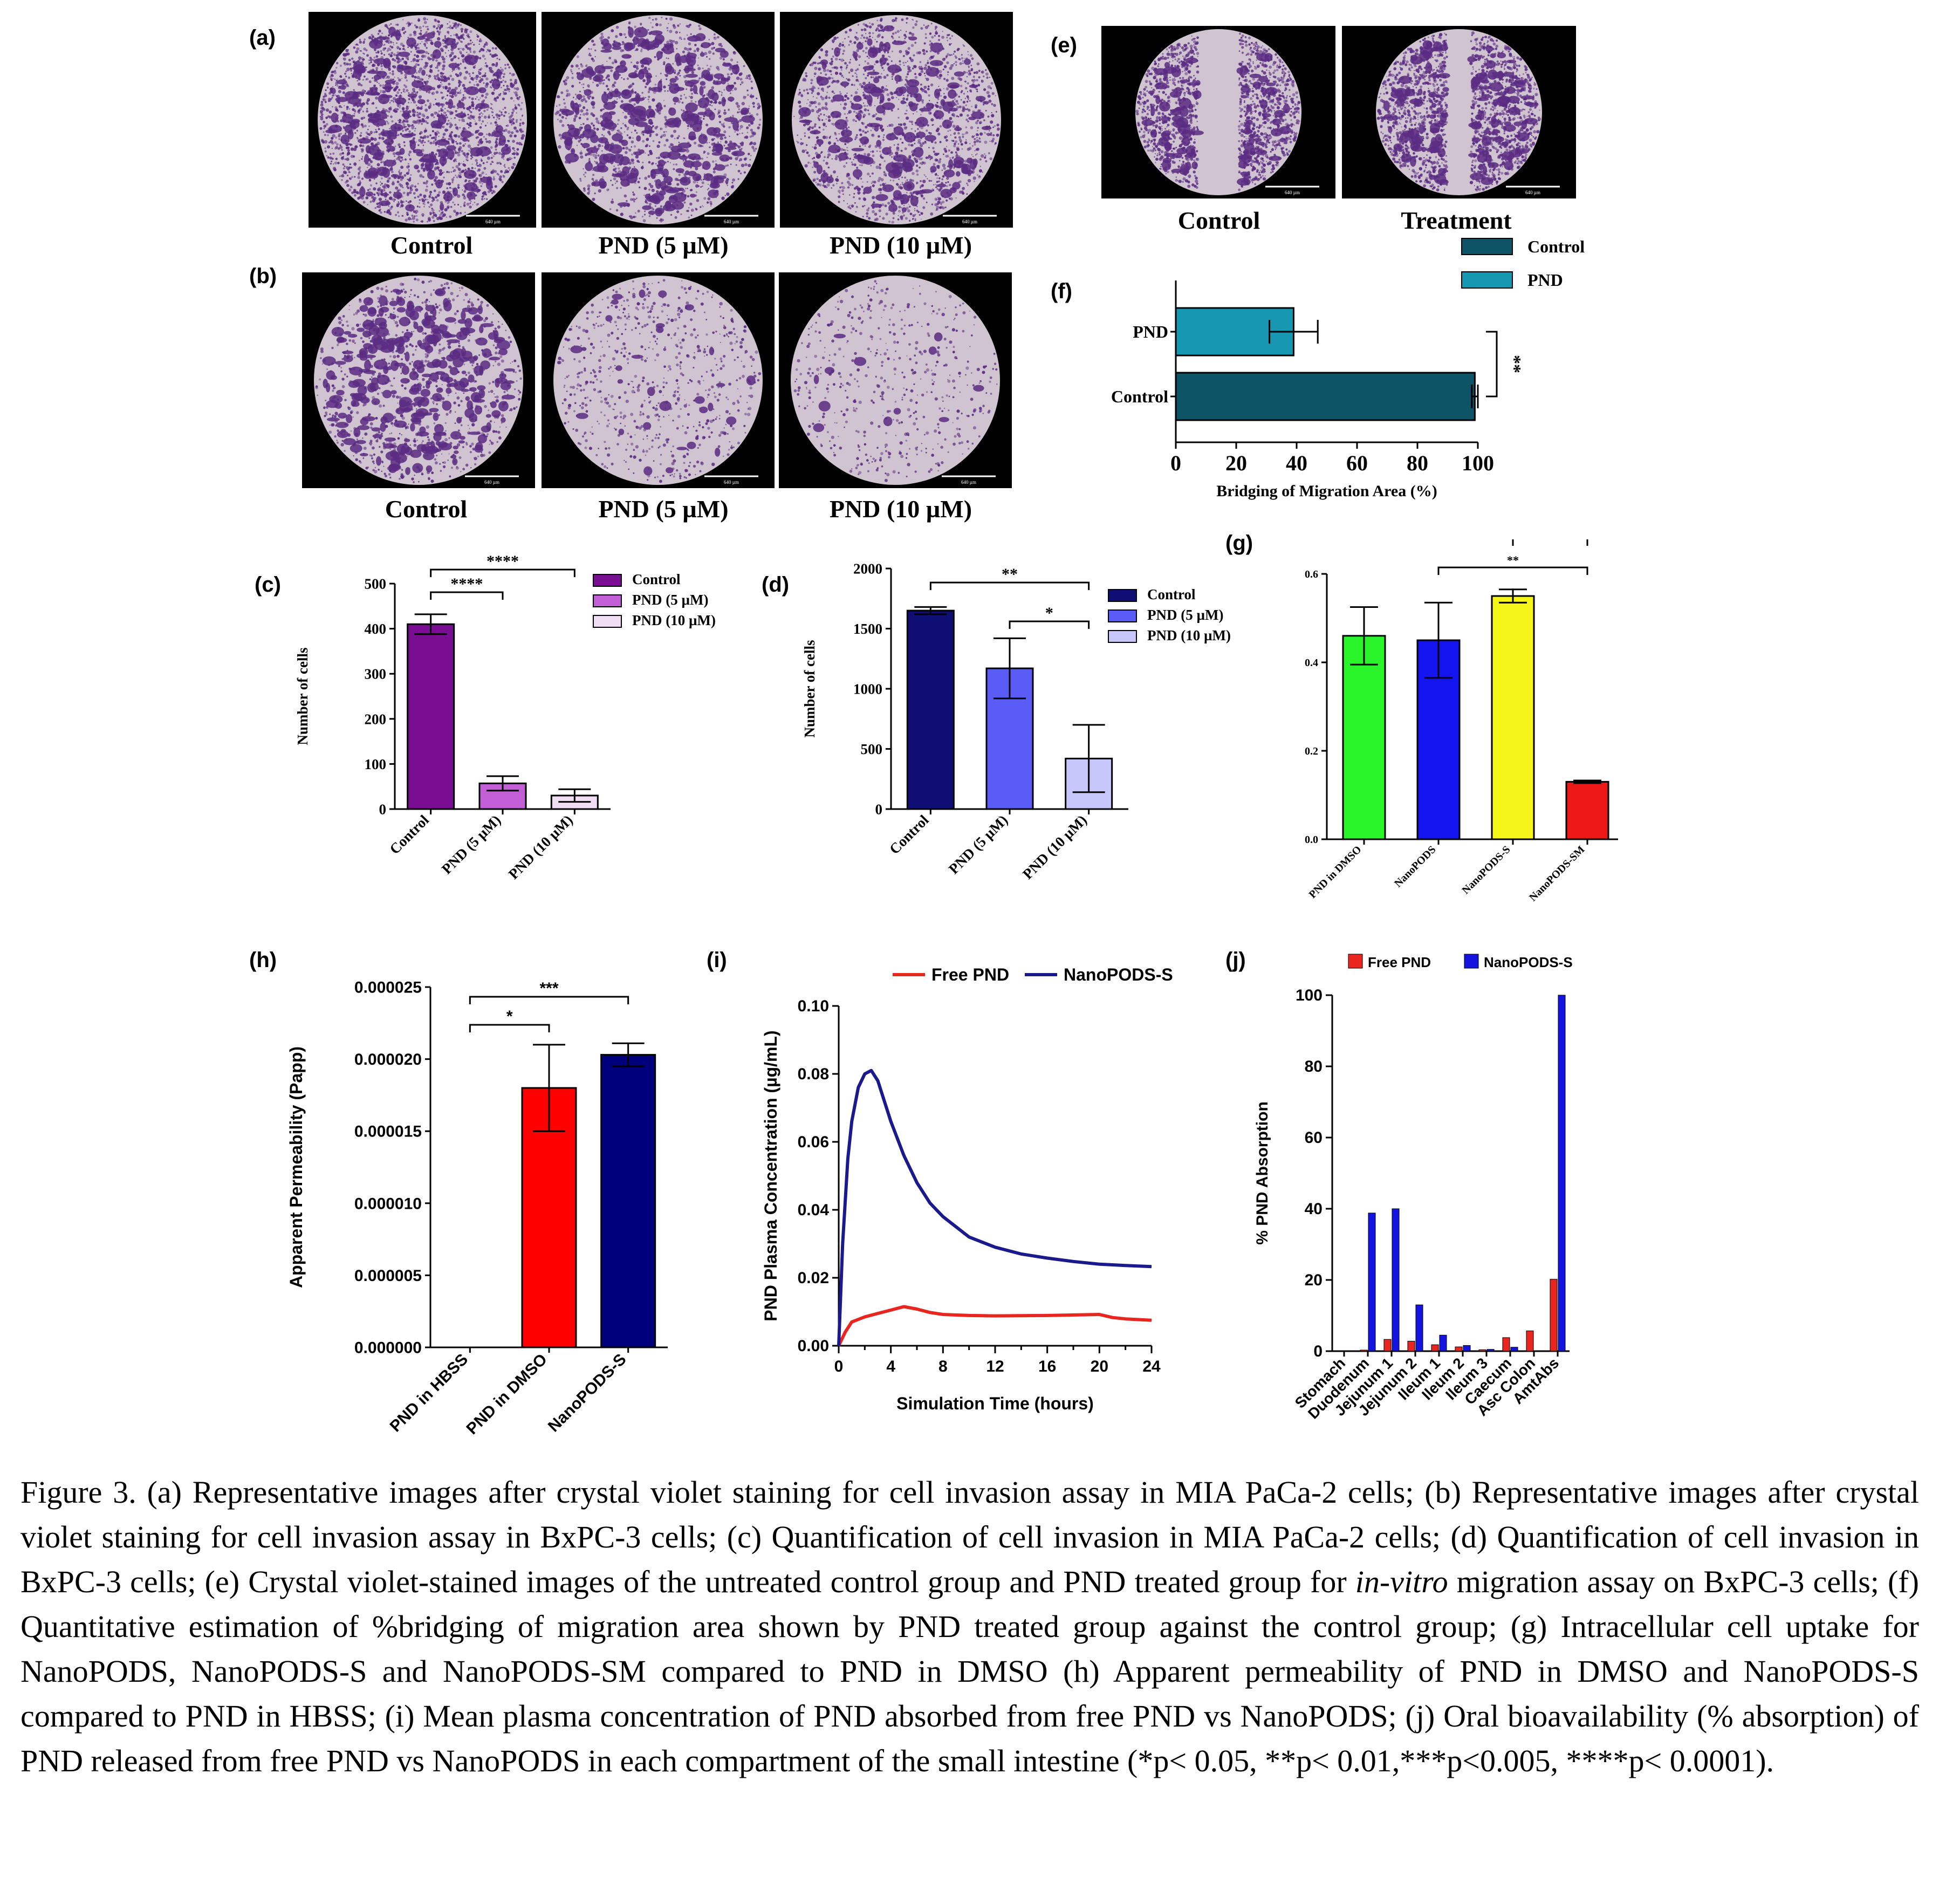 This screenshot has width=1939, height=1904. What do you see at coordinates (1175, 463) in the screenshot?
I see `x-tick-label: 0` at bounding box center [1175, 463].